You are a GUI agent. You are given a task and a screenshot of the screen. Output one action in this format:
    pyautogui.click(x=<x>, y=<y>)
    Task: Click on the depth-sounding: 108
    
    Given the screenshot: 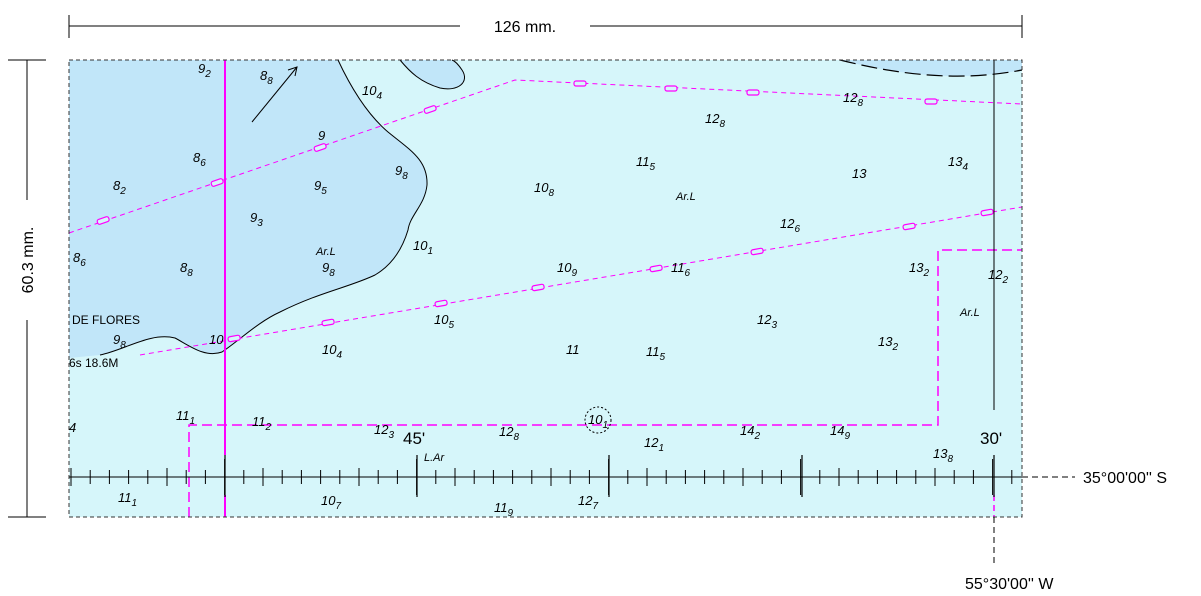 What is the action you would take?
    pyautogui.click(x=544, y=189)
    